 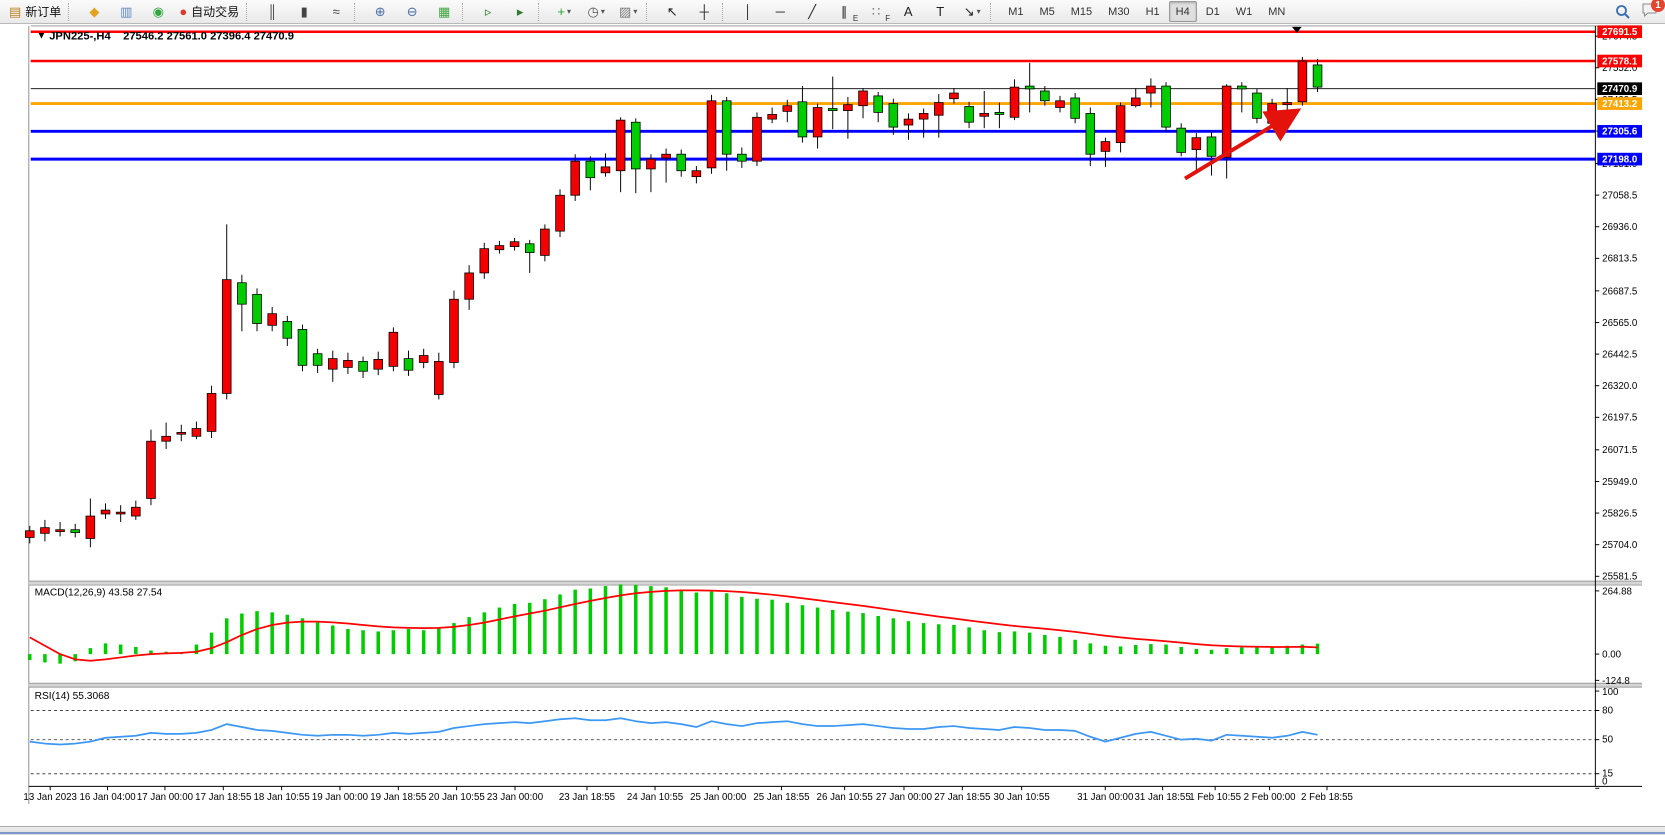 What do you see at coordinates (1610, 692) in the screenshot?
I see `rsi-axis-label: 100` at bounding box center [1610, 692].